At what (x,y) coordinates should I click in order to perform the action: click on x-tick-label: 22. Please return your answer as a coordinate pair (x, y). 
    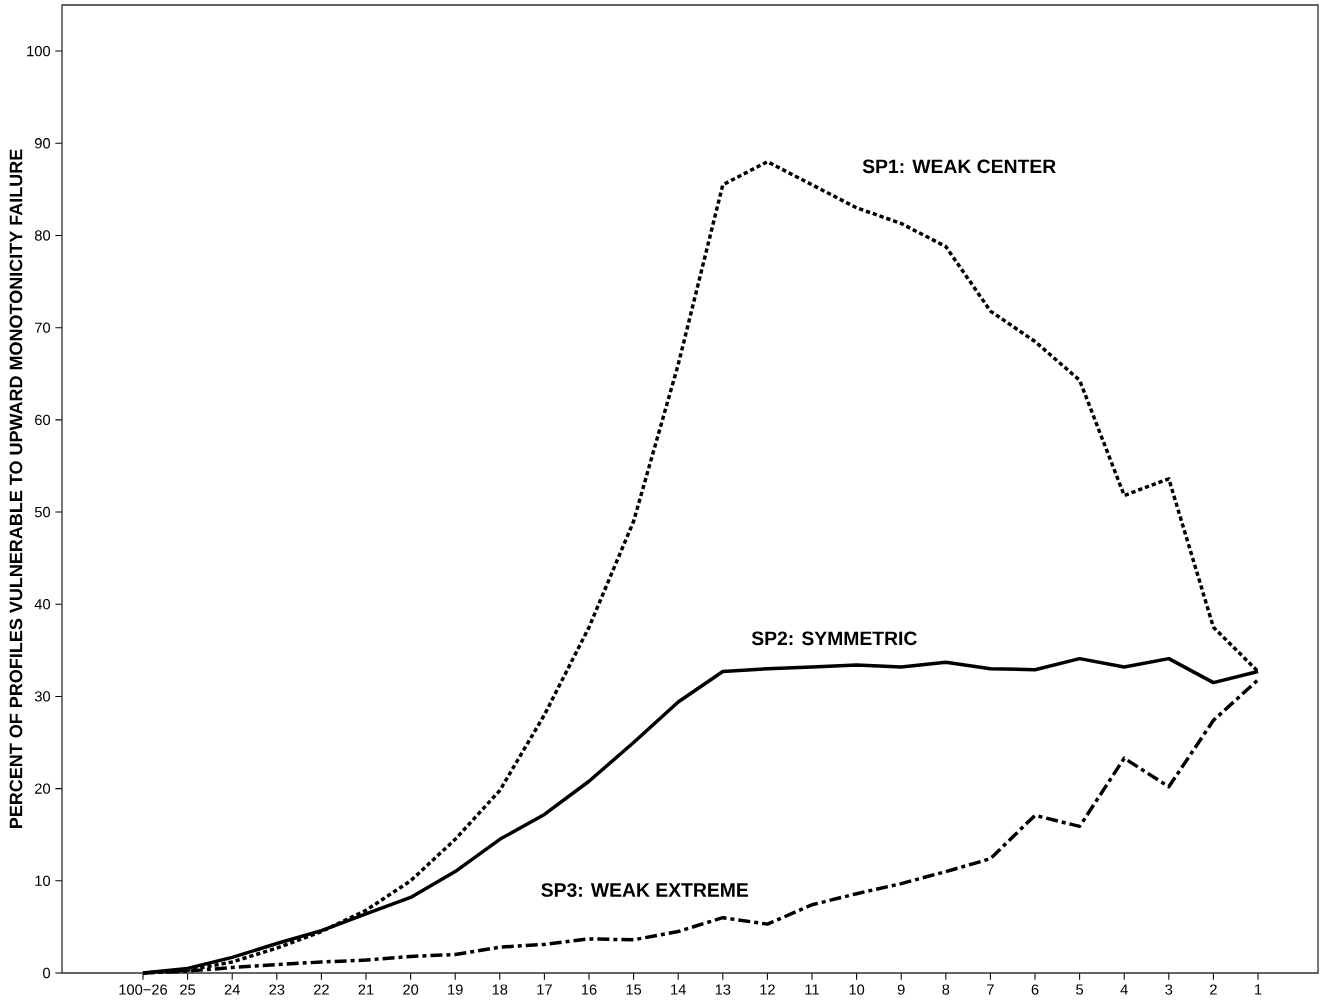
    Looking at the image, I should click on (321, 989).